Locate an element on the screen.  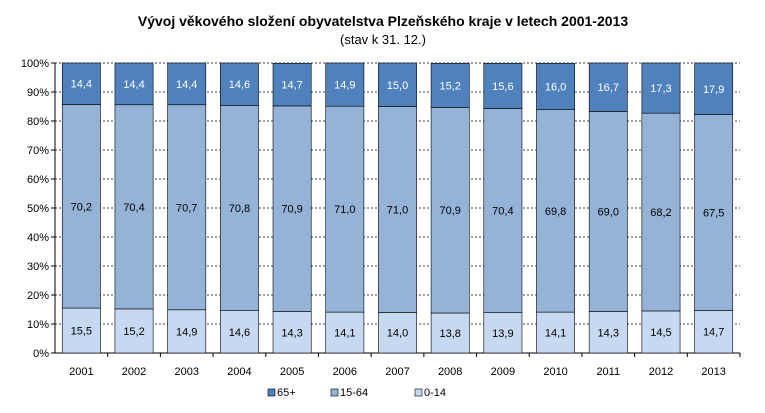
legend-label: 65+ is located at coordinates (286, 393).